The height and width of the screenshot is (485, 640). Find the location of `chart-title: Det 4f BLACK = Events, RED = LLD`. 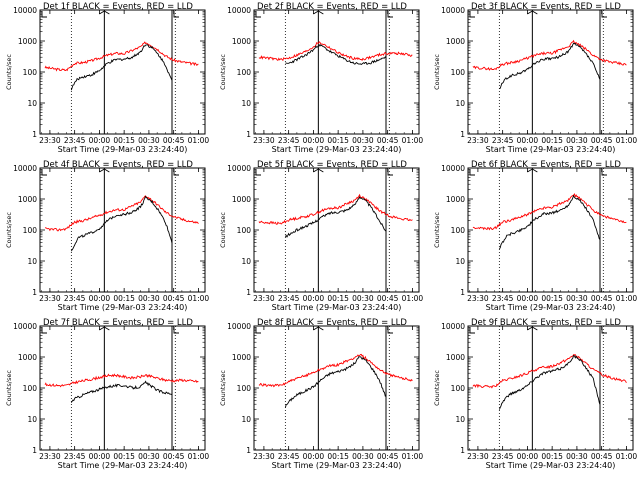

chart-title: Det 4f BLACK = Events, RED = LLD is located at coordinates (118, 165).